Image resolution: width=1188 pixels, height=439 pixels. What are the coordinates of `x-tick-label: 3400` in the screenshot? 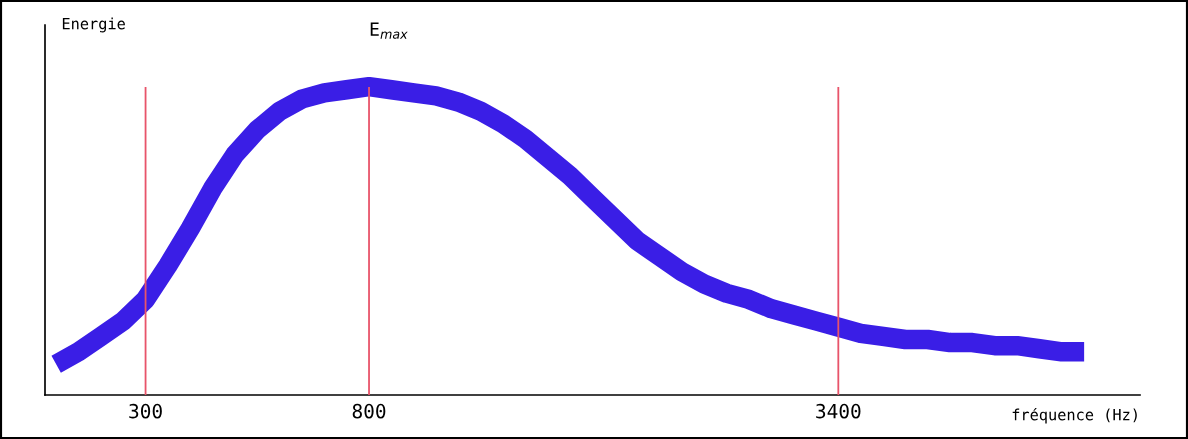 It's located at (838, 411).